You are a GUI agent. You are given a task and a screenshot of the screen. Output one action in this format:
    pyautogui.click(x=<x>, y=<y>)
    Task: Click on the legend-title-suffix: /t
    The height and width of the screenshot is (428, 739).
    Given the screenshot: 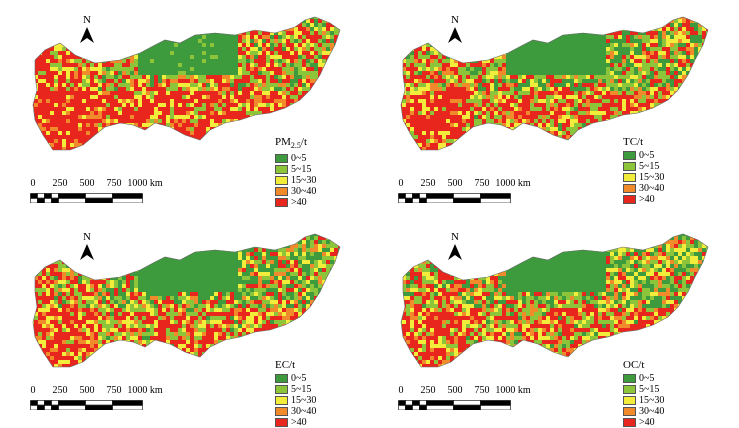 What is the action you would take?
    pyautogui.click(x=304, y=142)
    